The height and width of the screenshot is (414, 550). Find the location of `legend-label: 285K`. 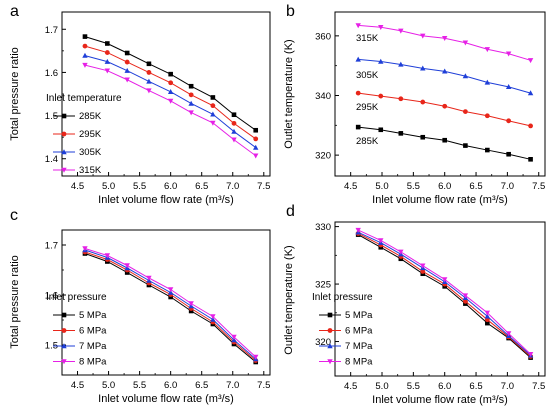

legend-label: 285K is located at coordinates (90, 116).